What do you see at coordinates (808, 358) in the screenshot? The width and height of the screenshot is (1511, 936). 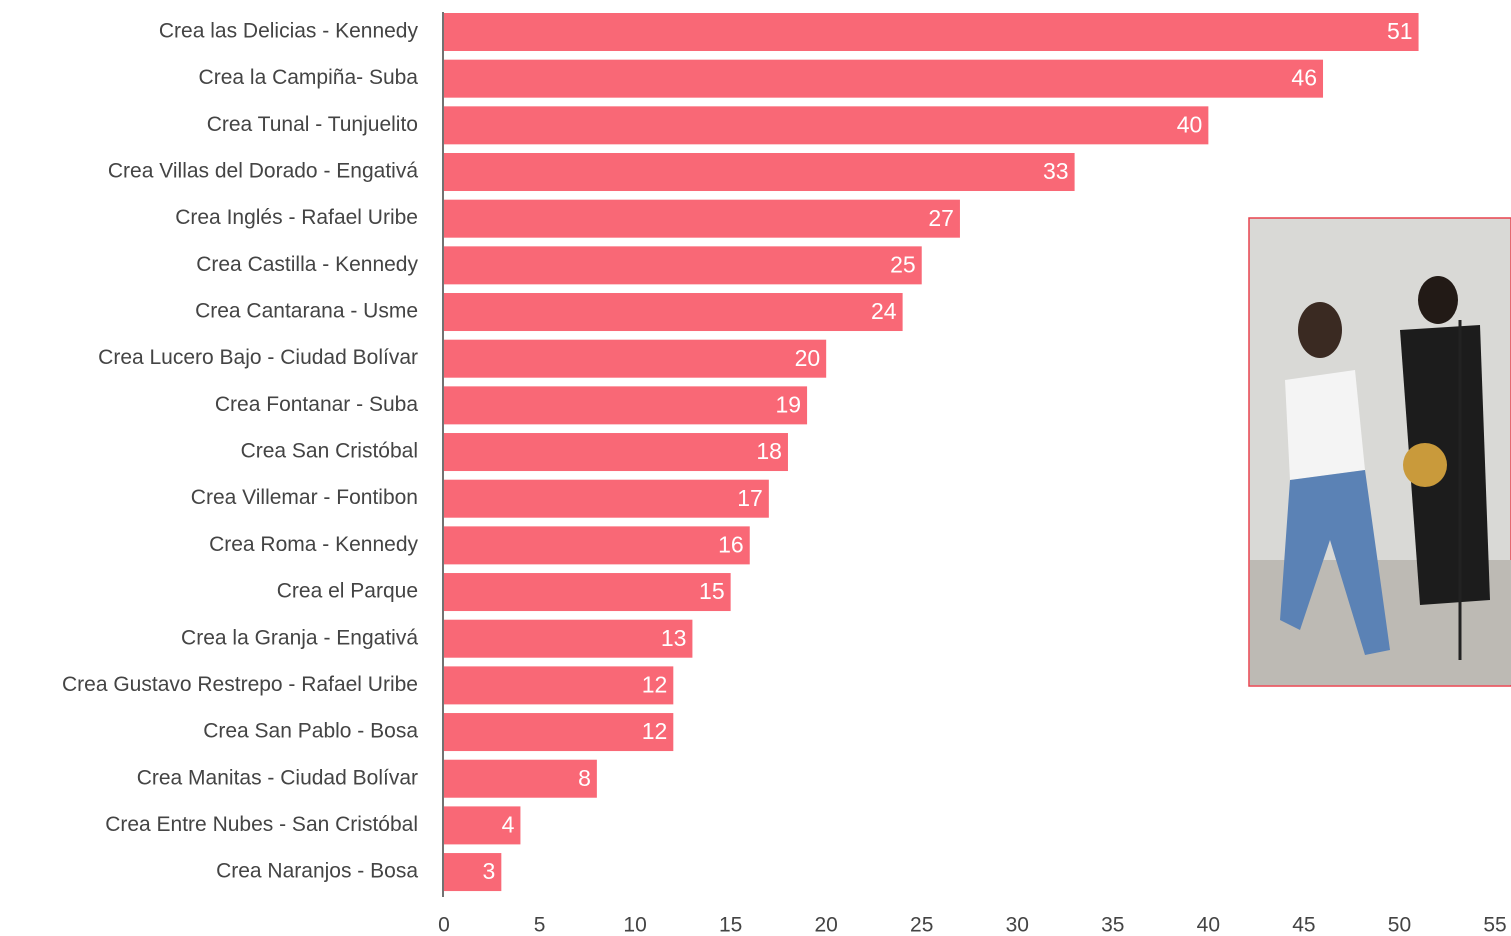 I see `value-label: 20` at bounding box center [808, 358].